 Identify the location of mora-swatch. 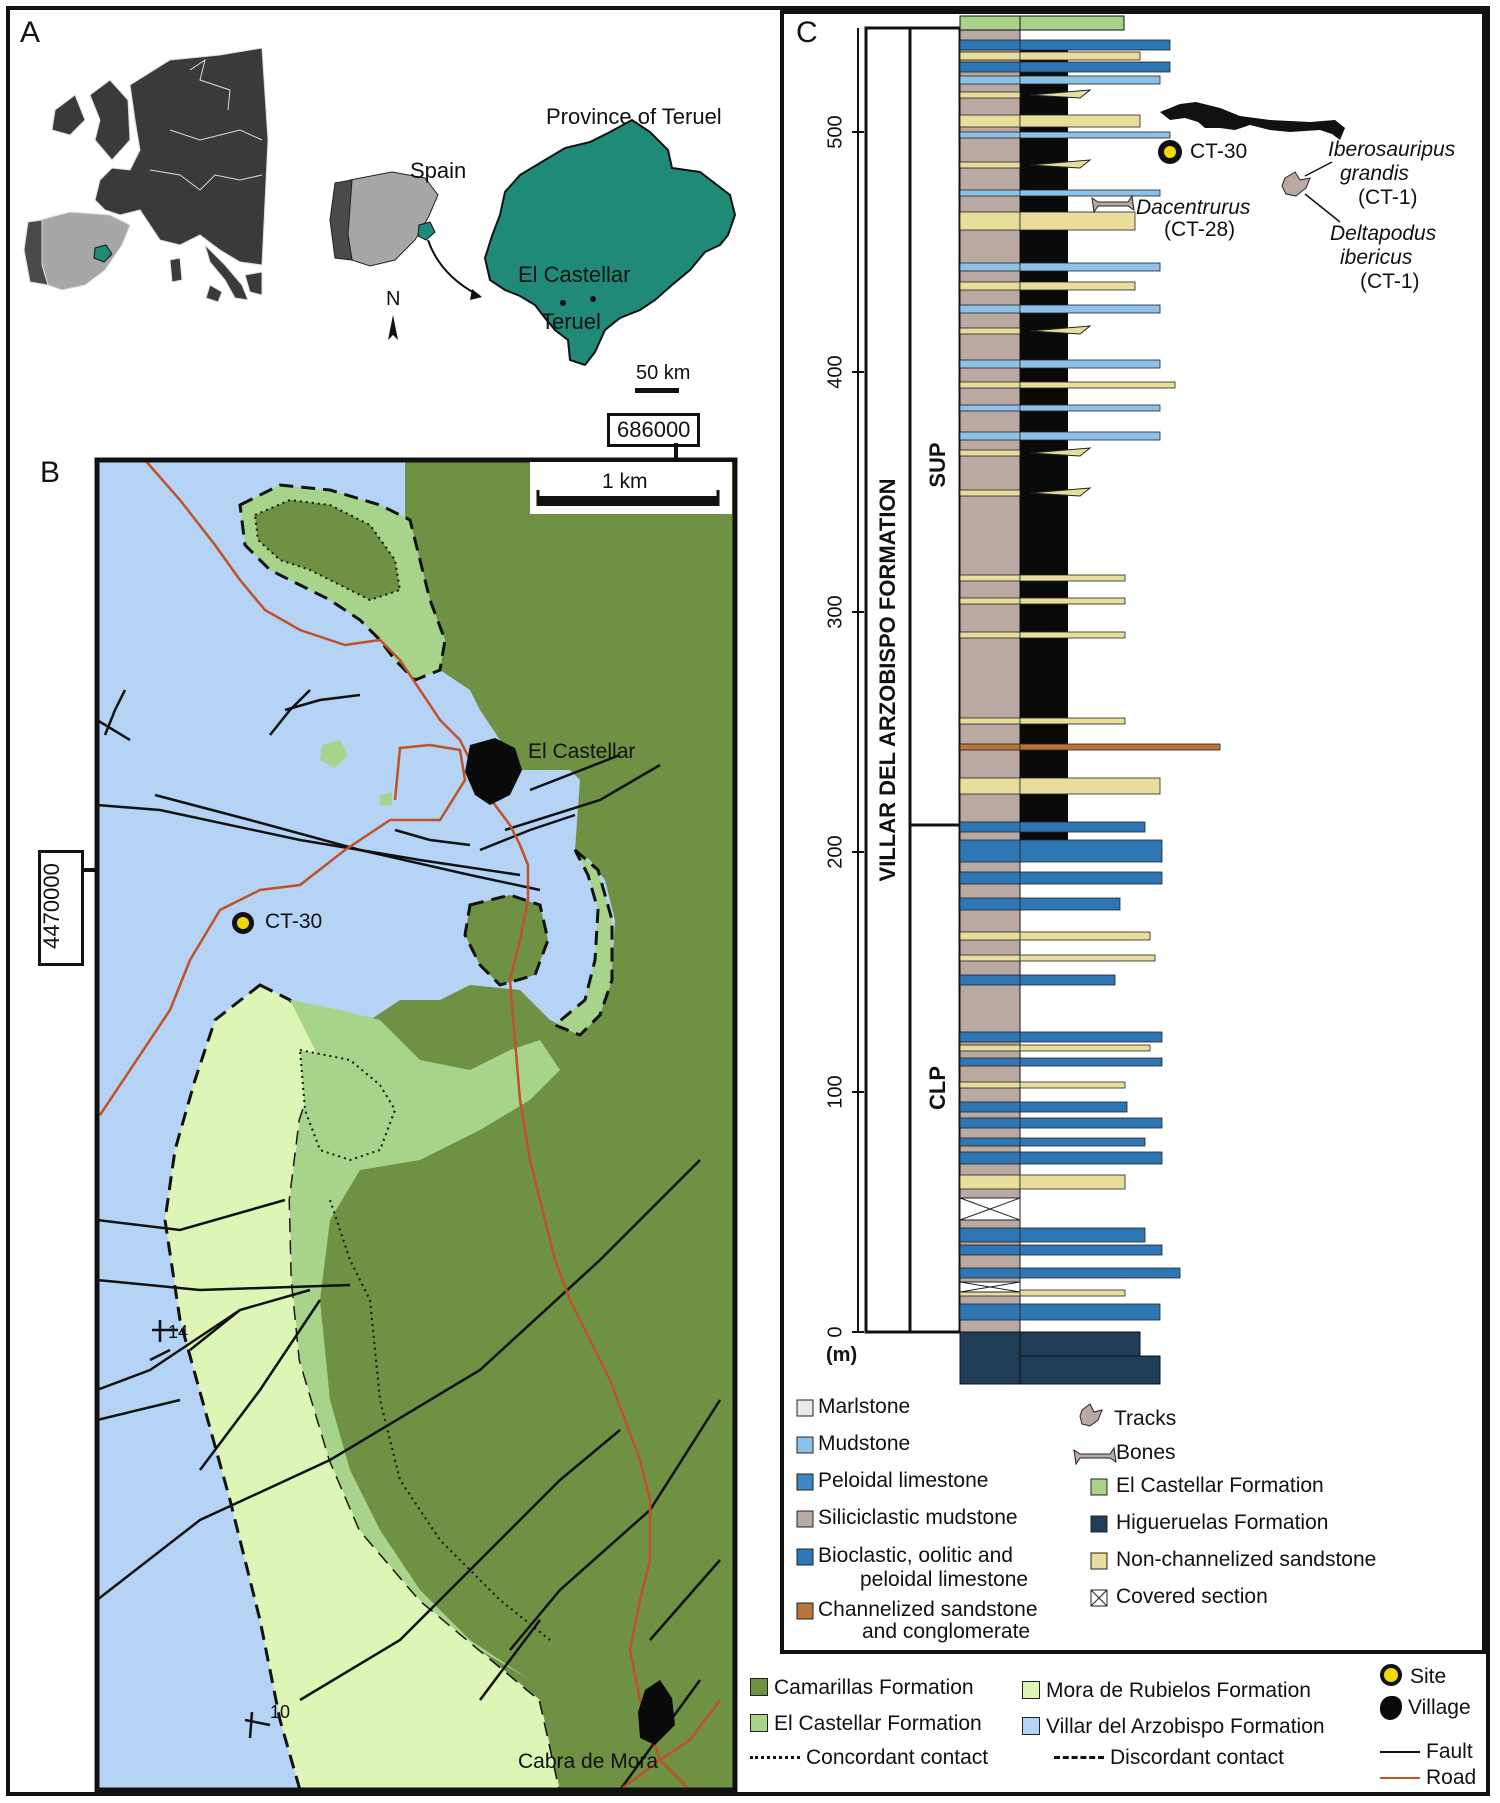
(1031, 1690).